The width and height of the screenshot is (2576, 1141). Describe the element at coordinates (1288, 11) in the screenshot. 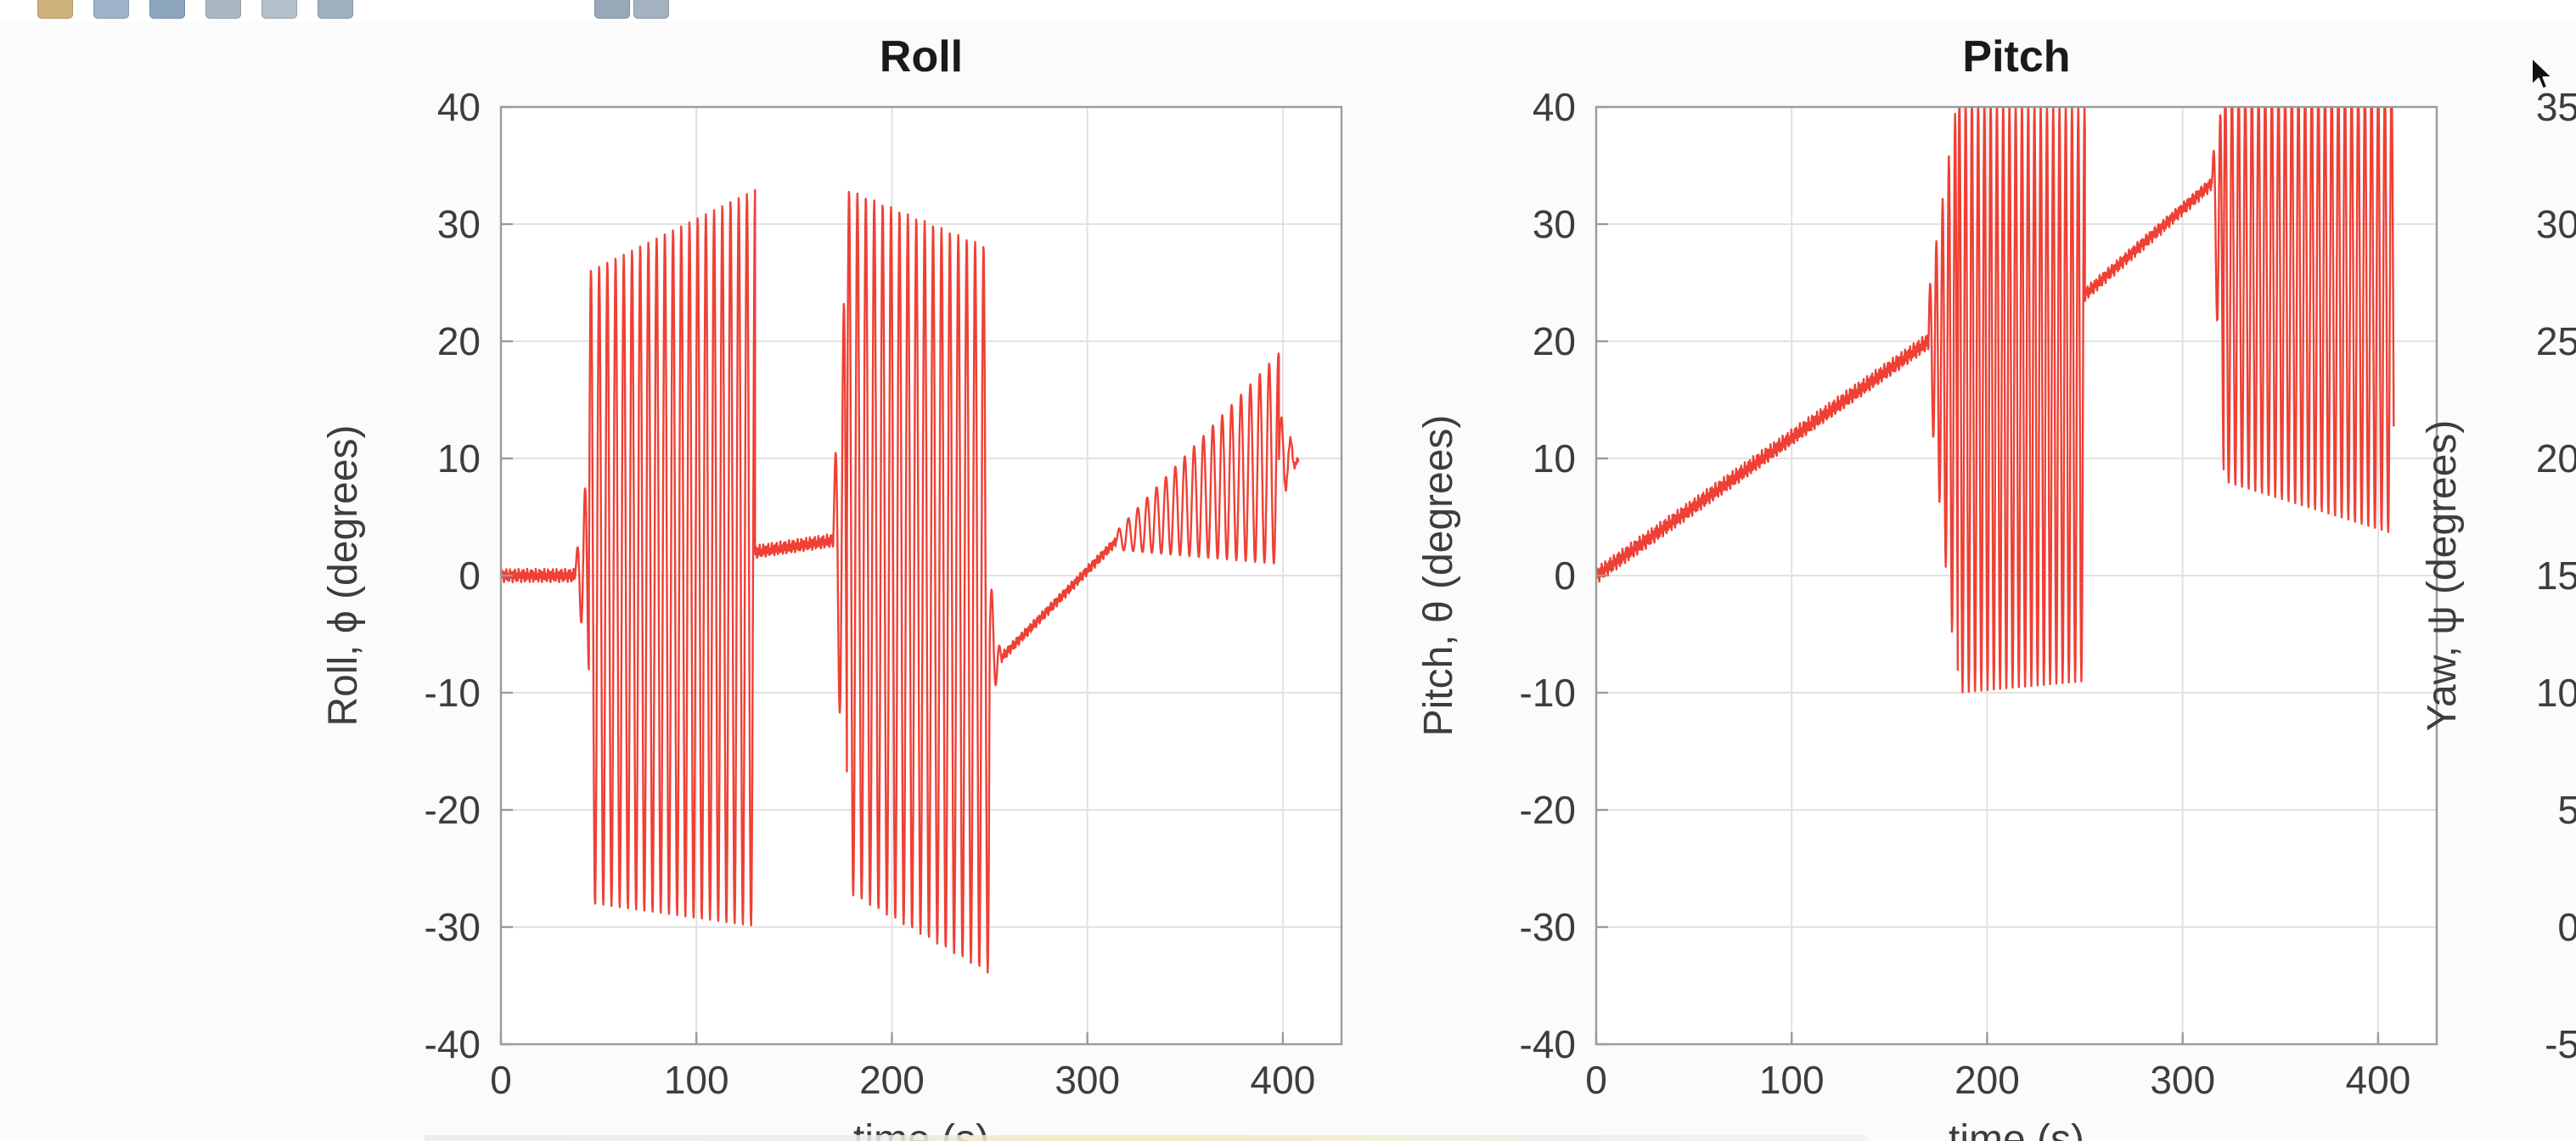

I see `window-toolbar` at that location.